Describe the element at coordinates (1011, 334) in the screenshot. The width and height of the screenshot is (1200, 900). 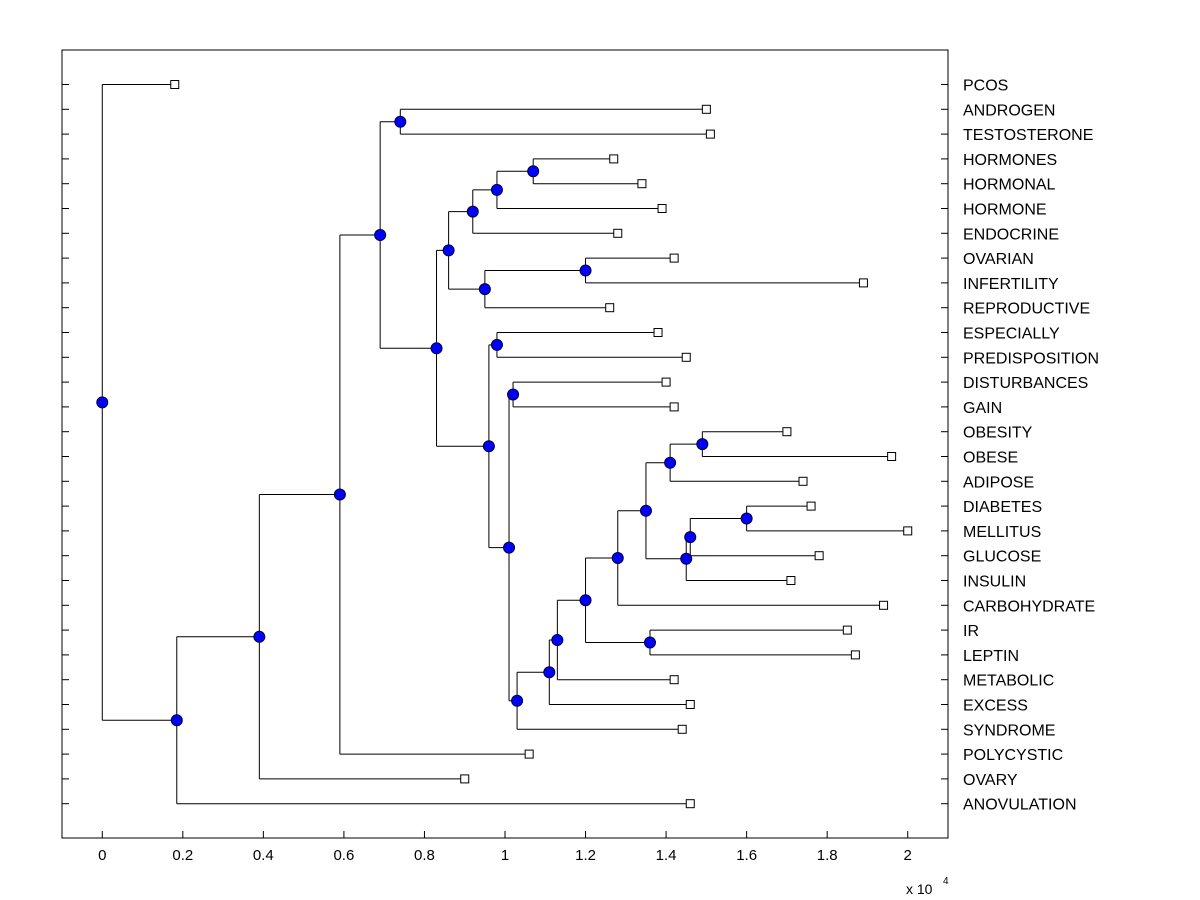
I see `leaf-label-especially: ESPECIALLY` at that location.